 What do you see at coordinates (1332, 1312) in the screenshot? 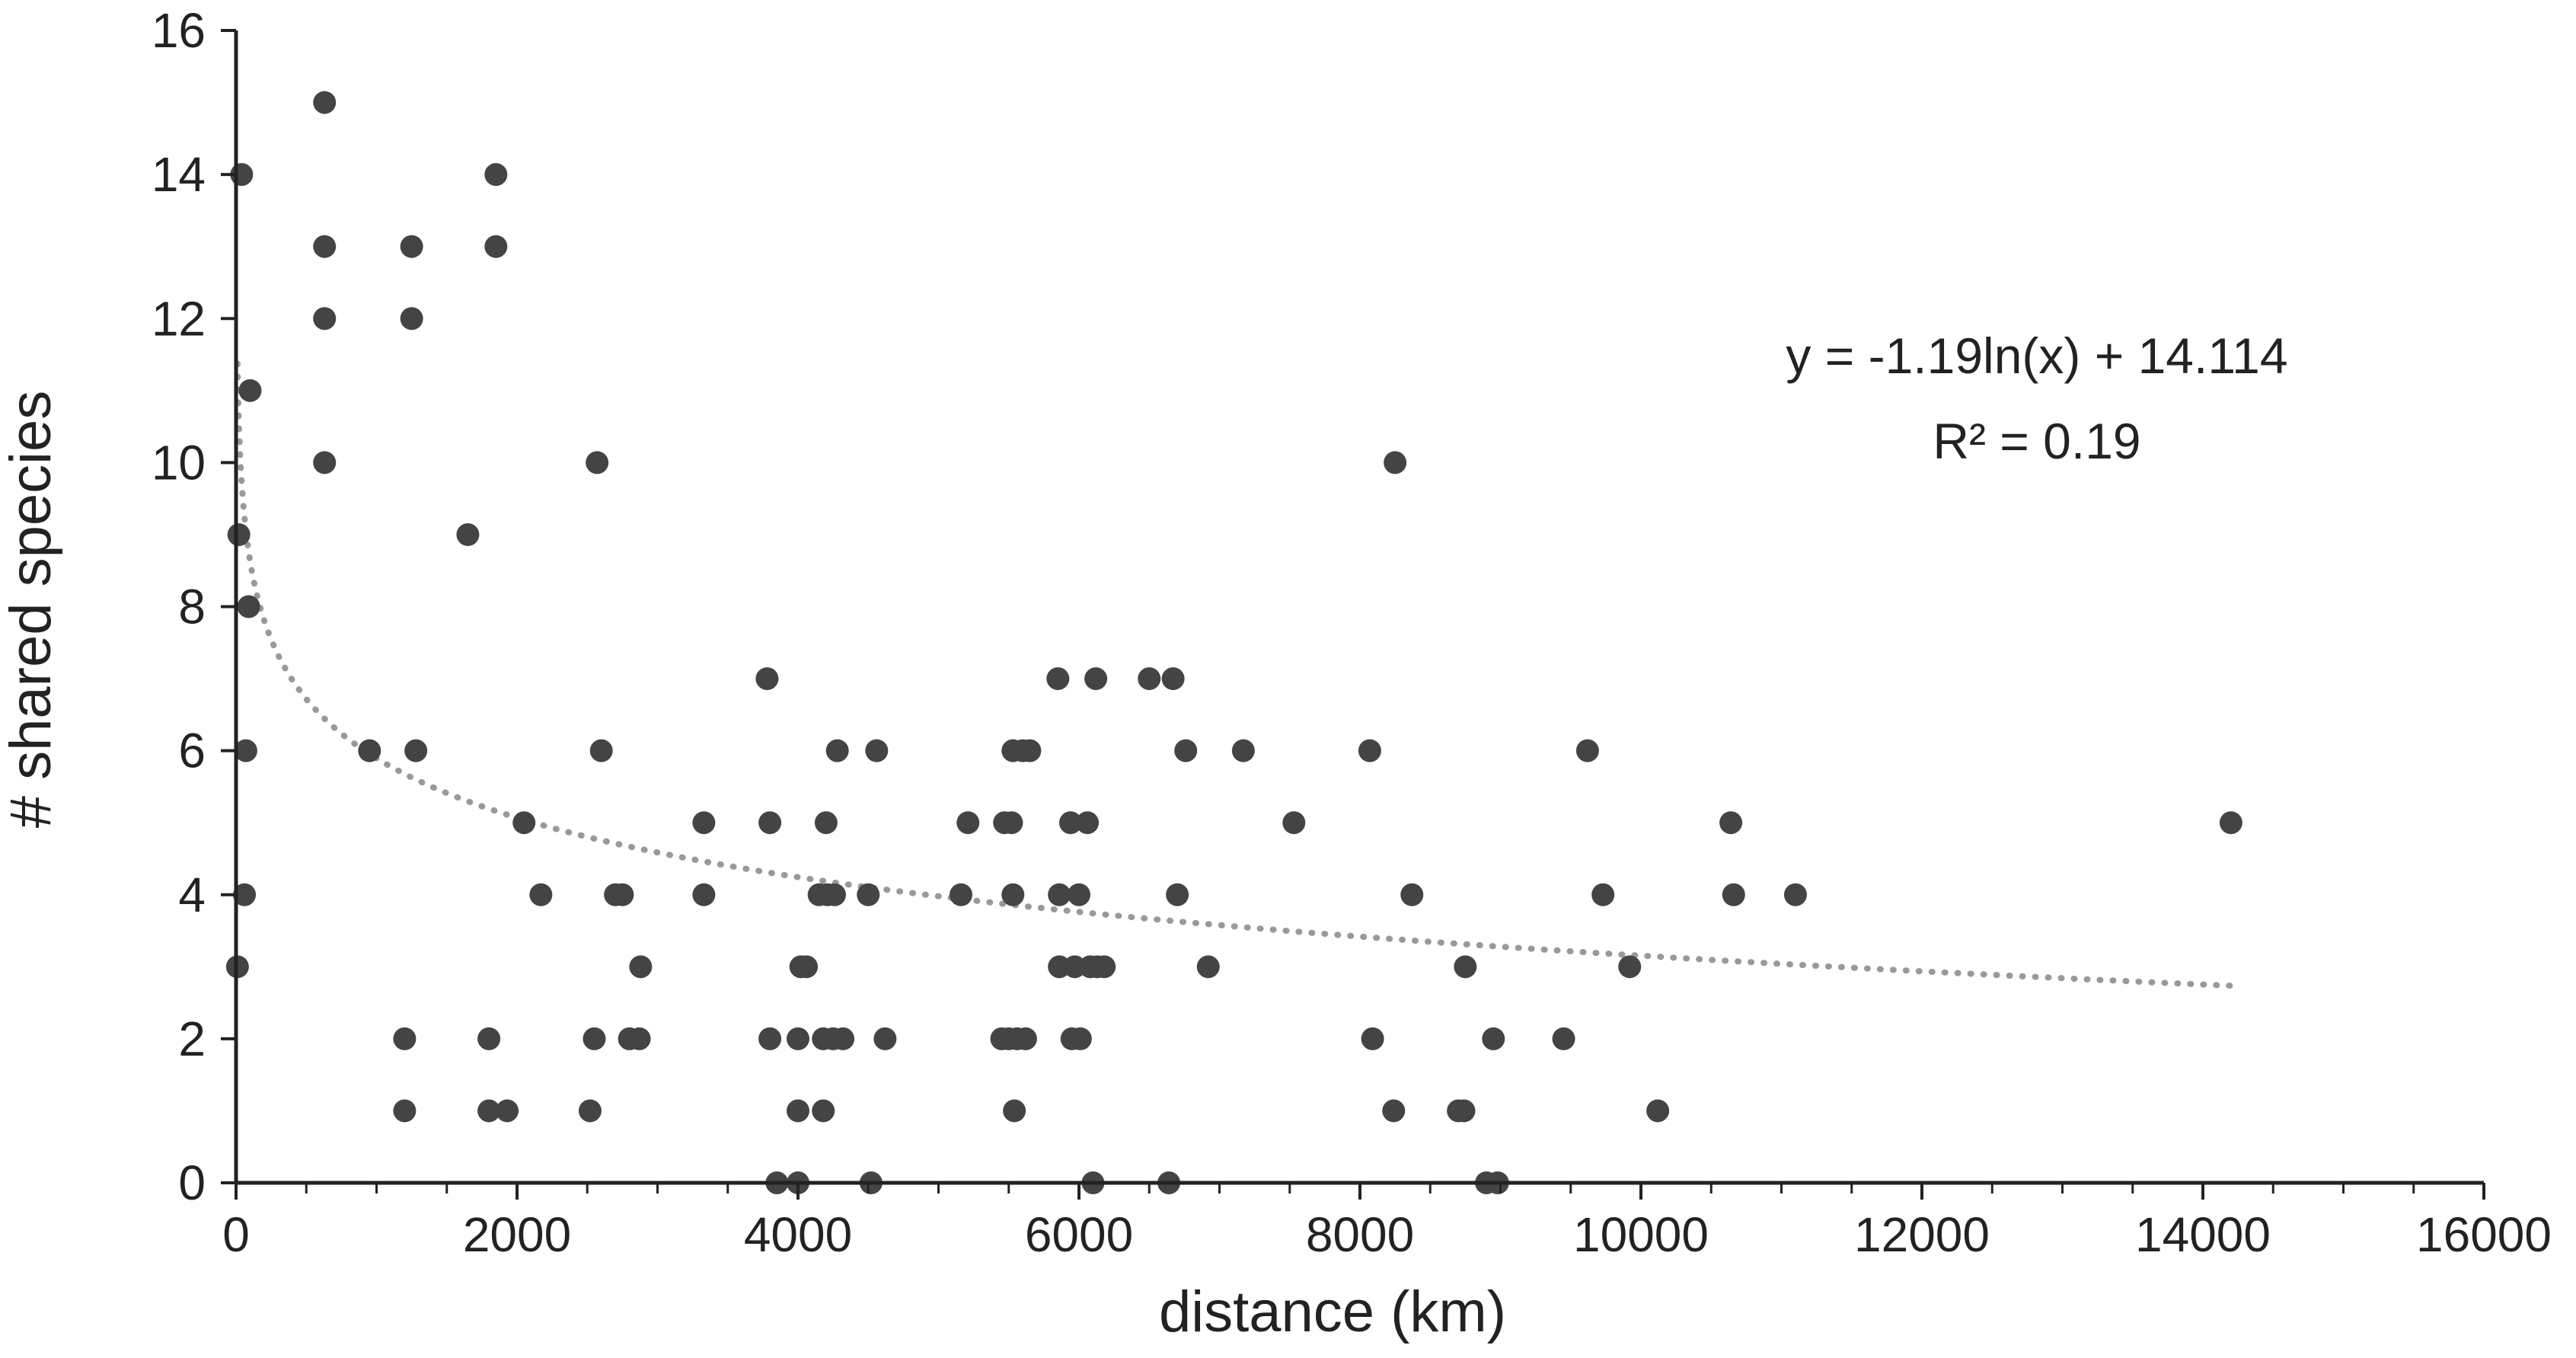
I see `x-axis-title: distance (km)` at bounding box center [1332, 1312].